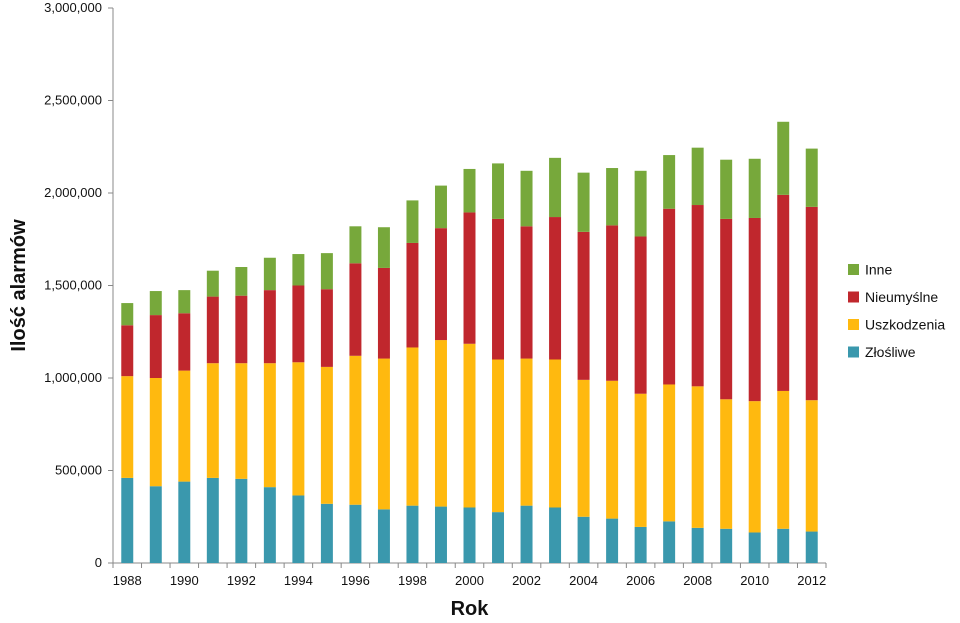 This screenshot has height=623, width=960. Describe the element at coordinates (78, 470) in the screenshot. I see `y-tick-label: 500,000` at that location.